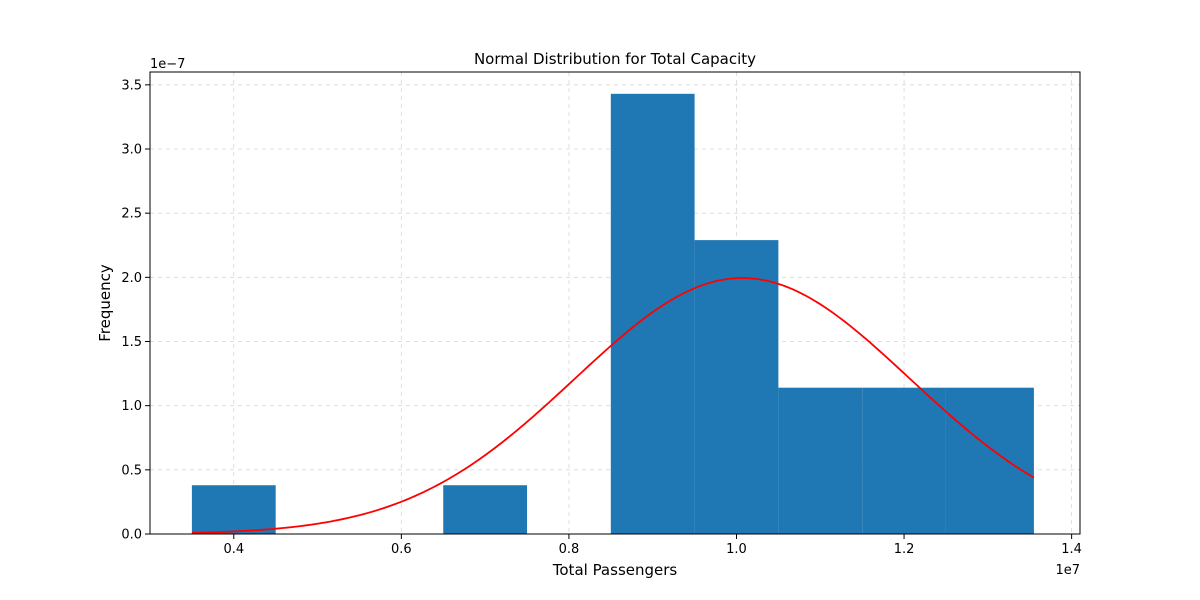  I want to click on y-tick-label-2: 1.0, so click(131, 406).